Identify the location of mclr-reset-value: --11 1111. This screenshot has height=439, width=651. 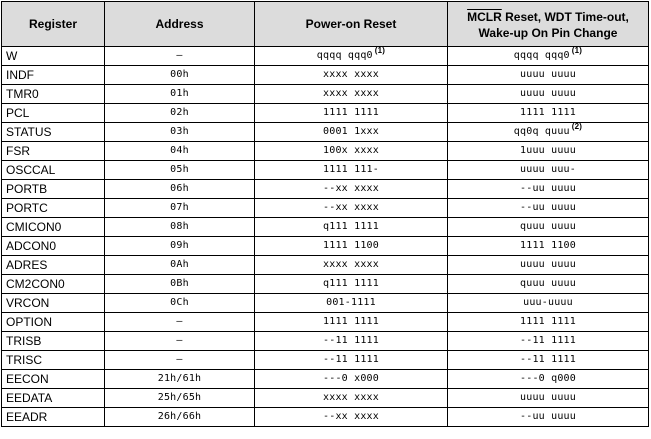
(548, 340).